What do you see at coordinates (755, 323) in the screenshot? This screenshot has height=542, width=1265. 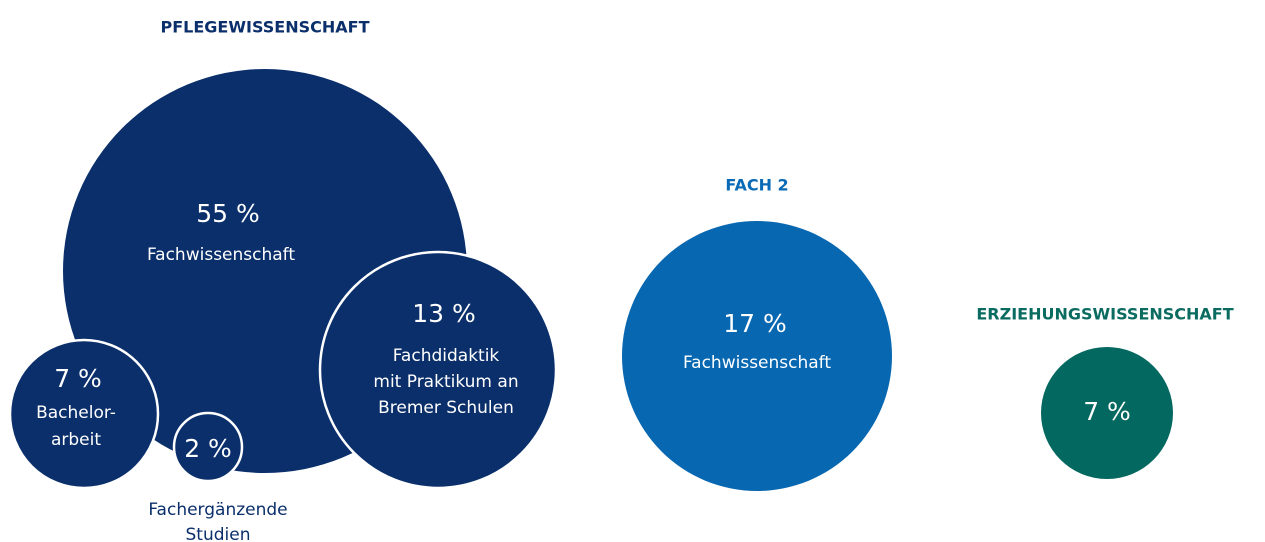 I see `bubble-value: 17 %` at bounding box center [755, 323].